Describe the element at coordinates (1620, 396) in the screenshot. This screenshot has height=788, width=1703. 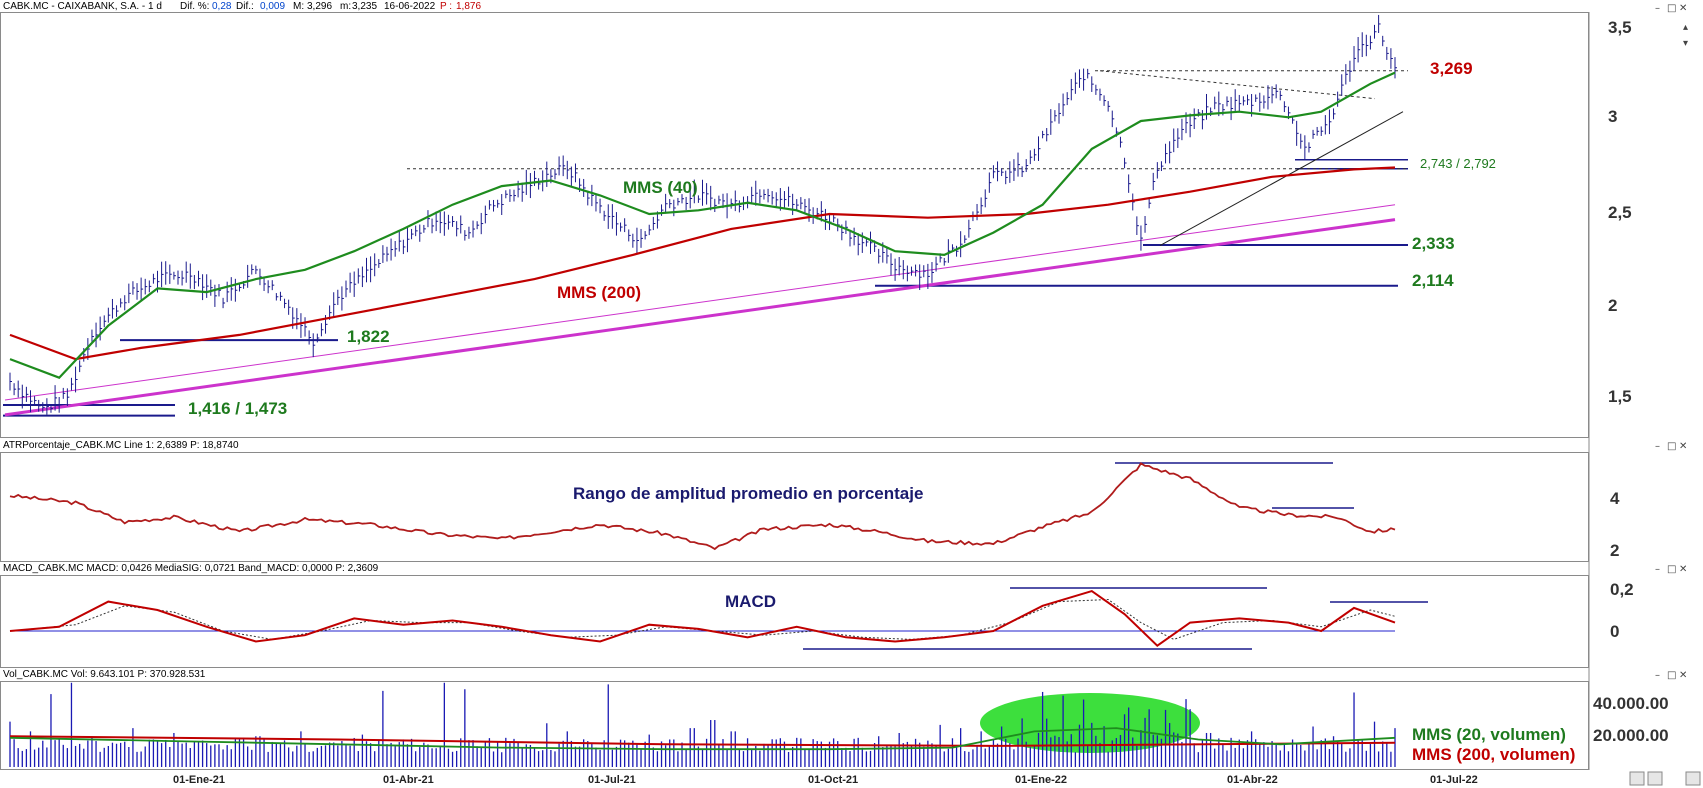
I see `price-y-tick: 1,5` at that location.